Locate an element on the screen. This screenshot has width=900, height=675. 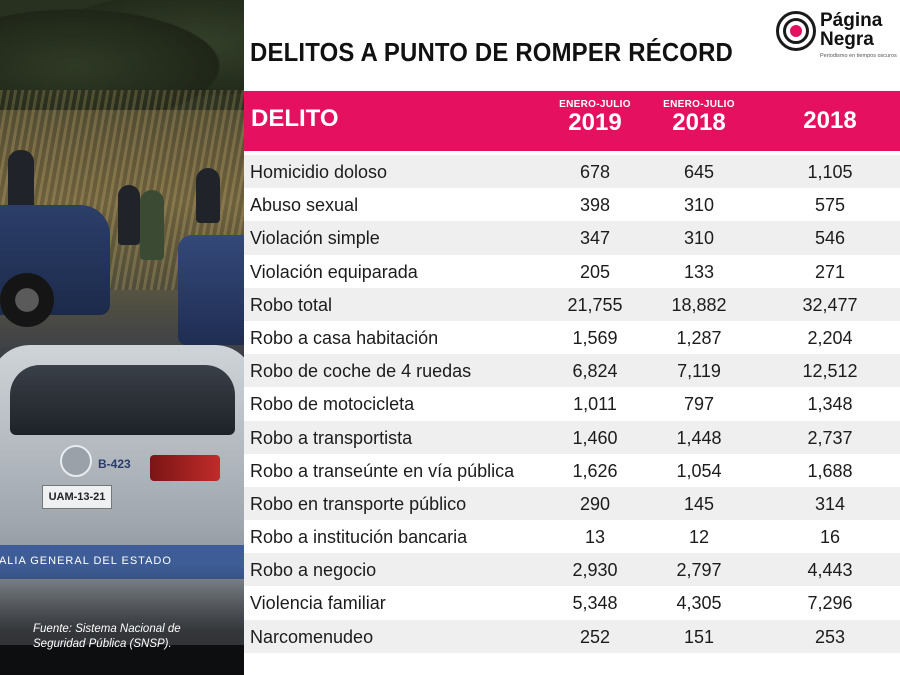
table-row: Violación simple 347 310 546 is located at coordinates (572, 238).